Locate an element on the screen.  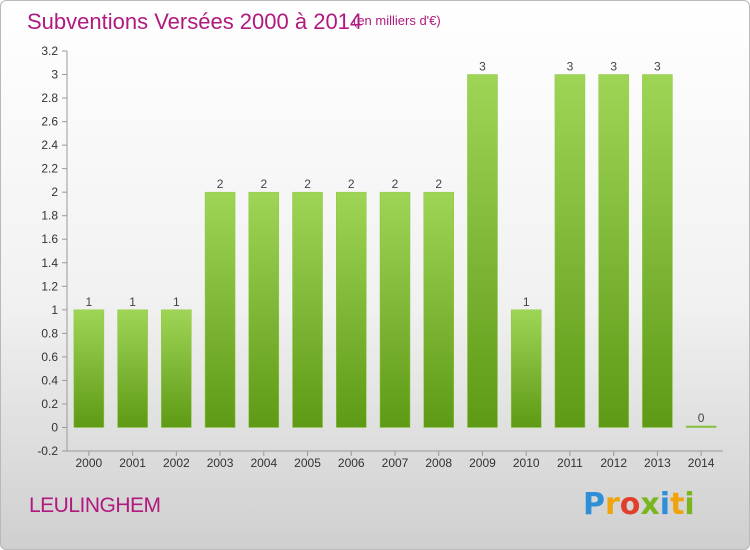
bar-2011 is located at coordinates (570, 251).